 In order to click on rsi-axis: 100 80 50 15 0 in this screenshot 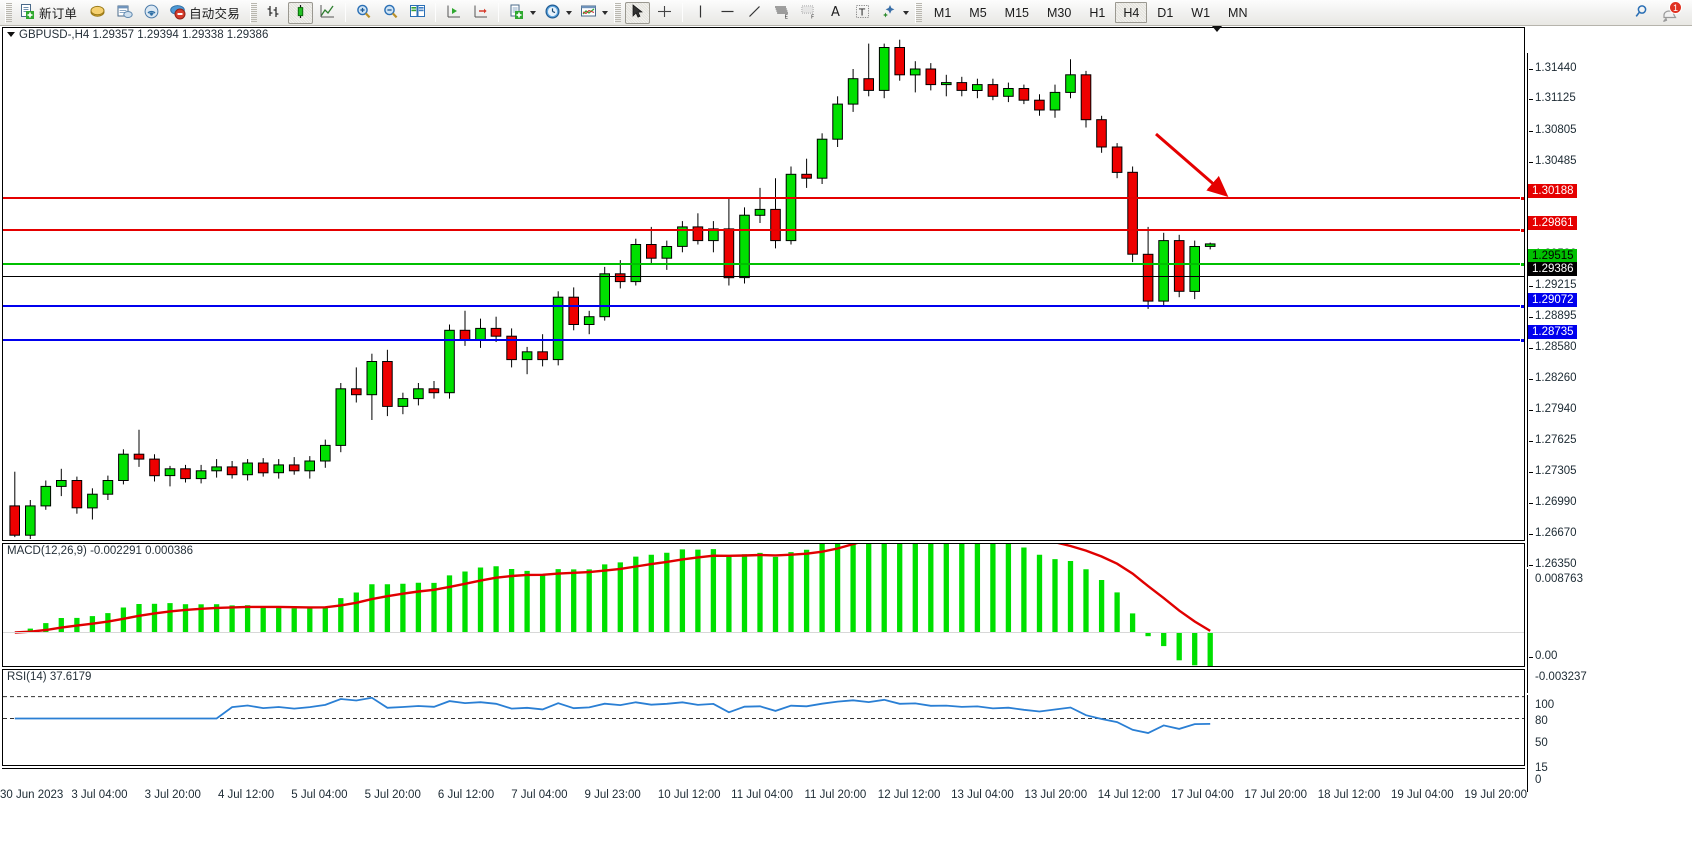, I will do `click(1609, 743)`.